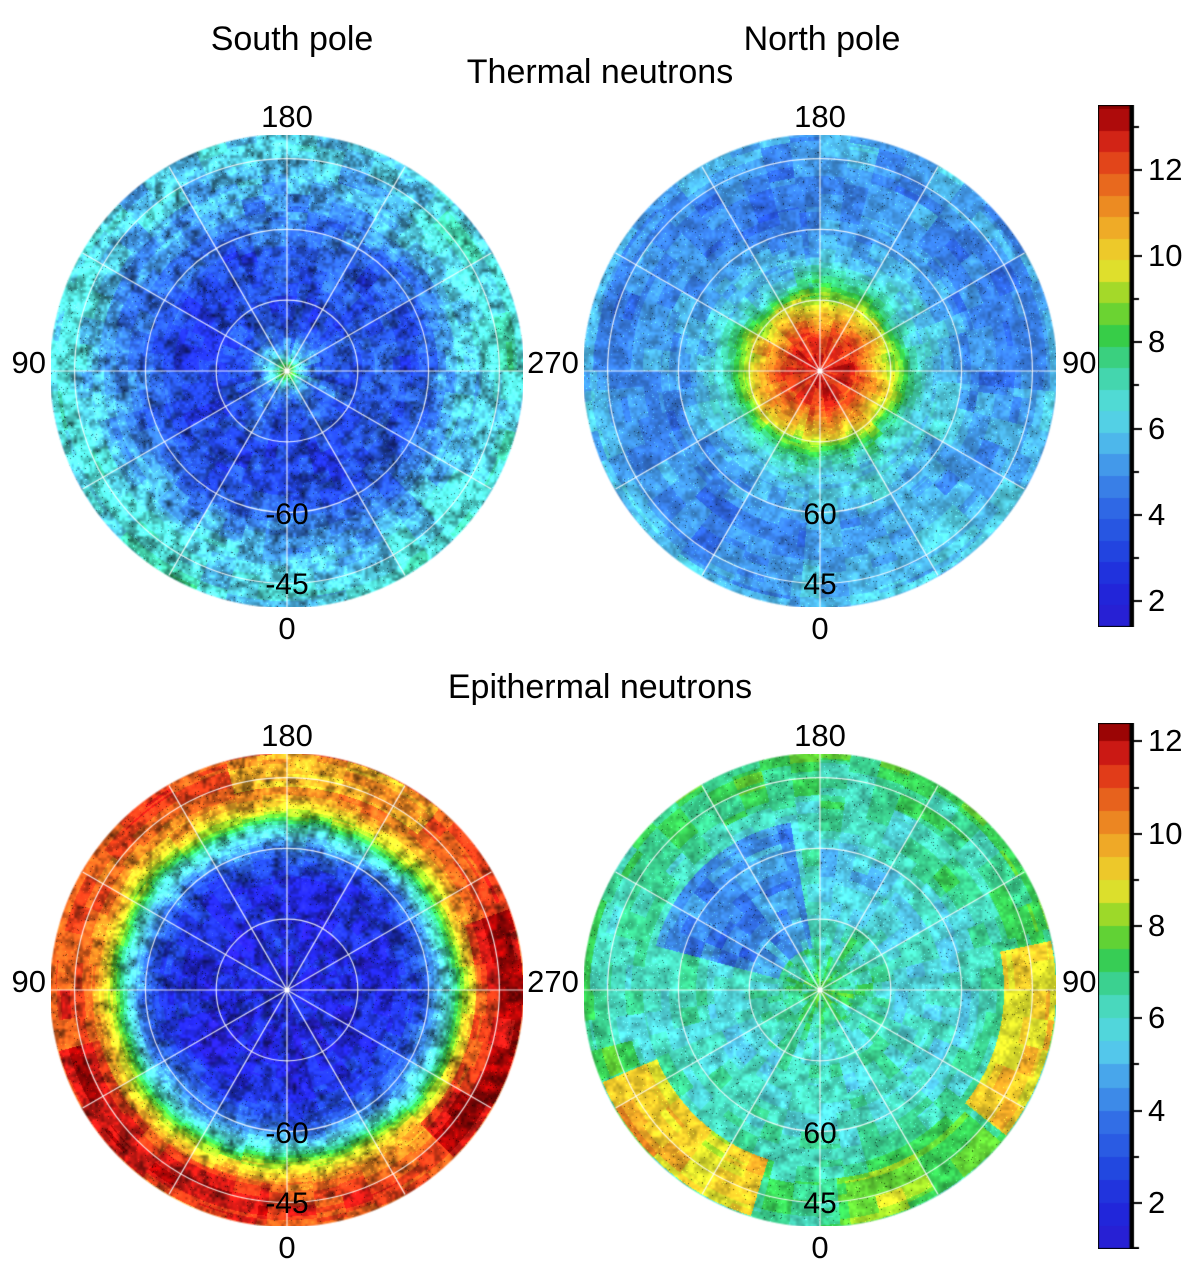 Image resolution: width=1199 pixels, height=1280 pixels. What do you see at coordinates (822, 39) in the screenshot?
I see `column-title-north-pole: North pole` at bounding box center [822, 39].